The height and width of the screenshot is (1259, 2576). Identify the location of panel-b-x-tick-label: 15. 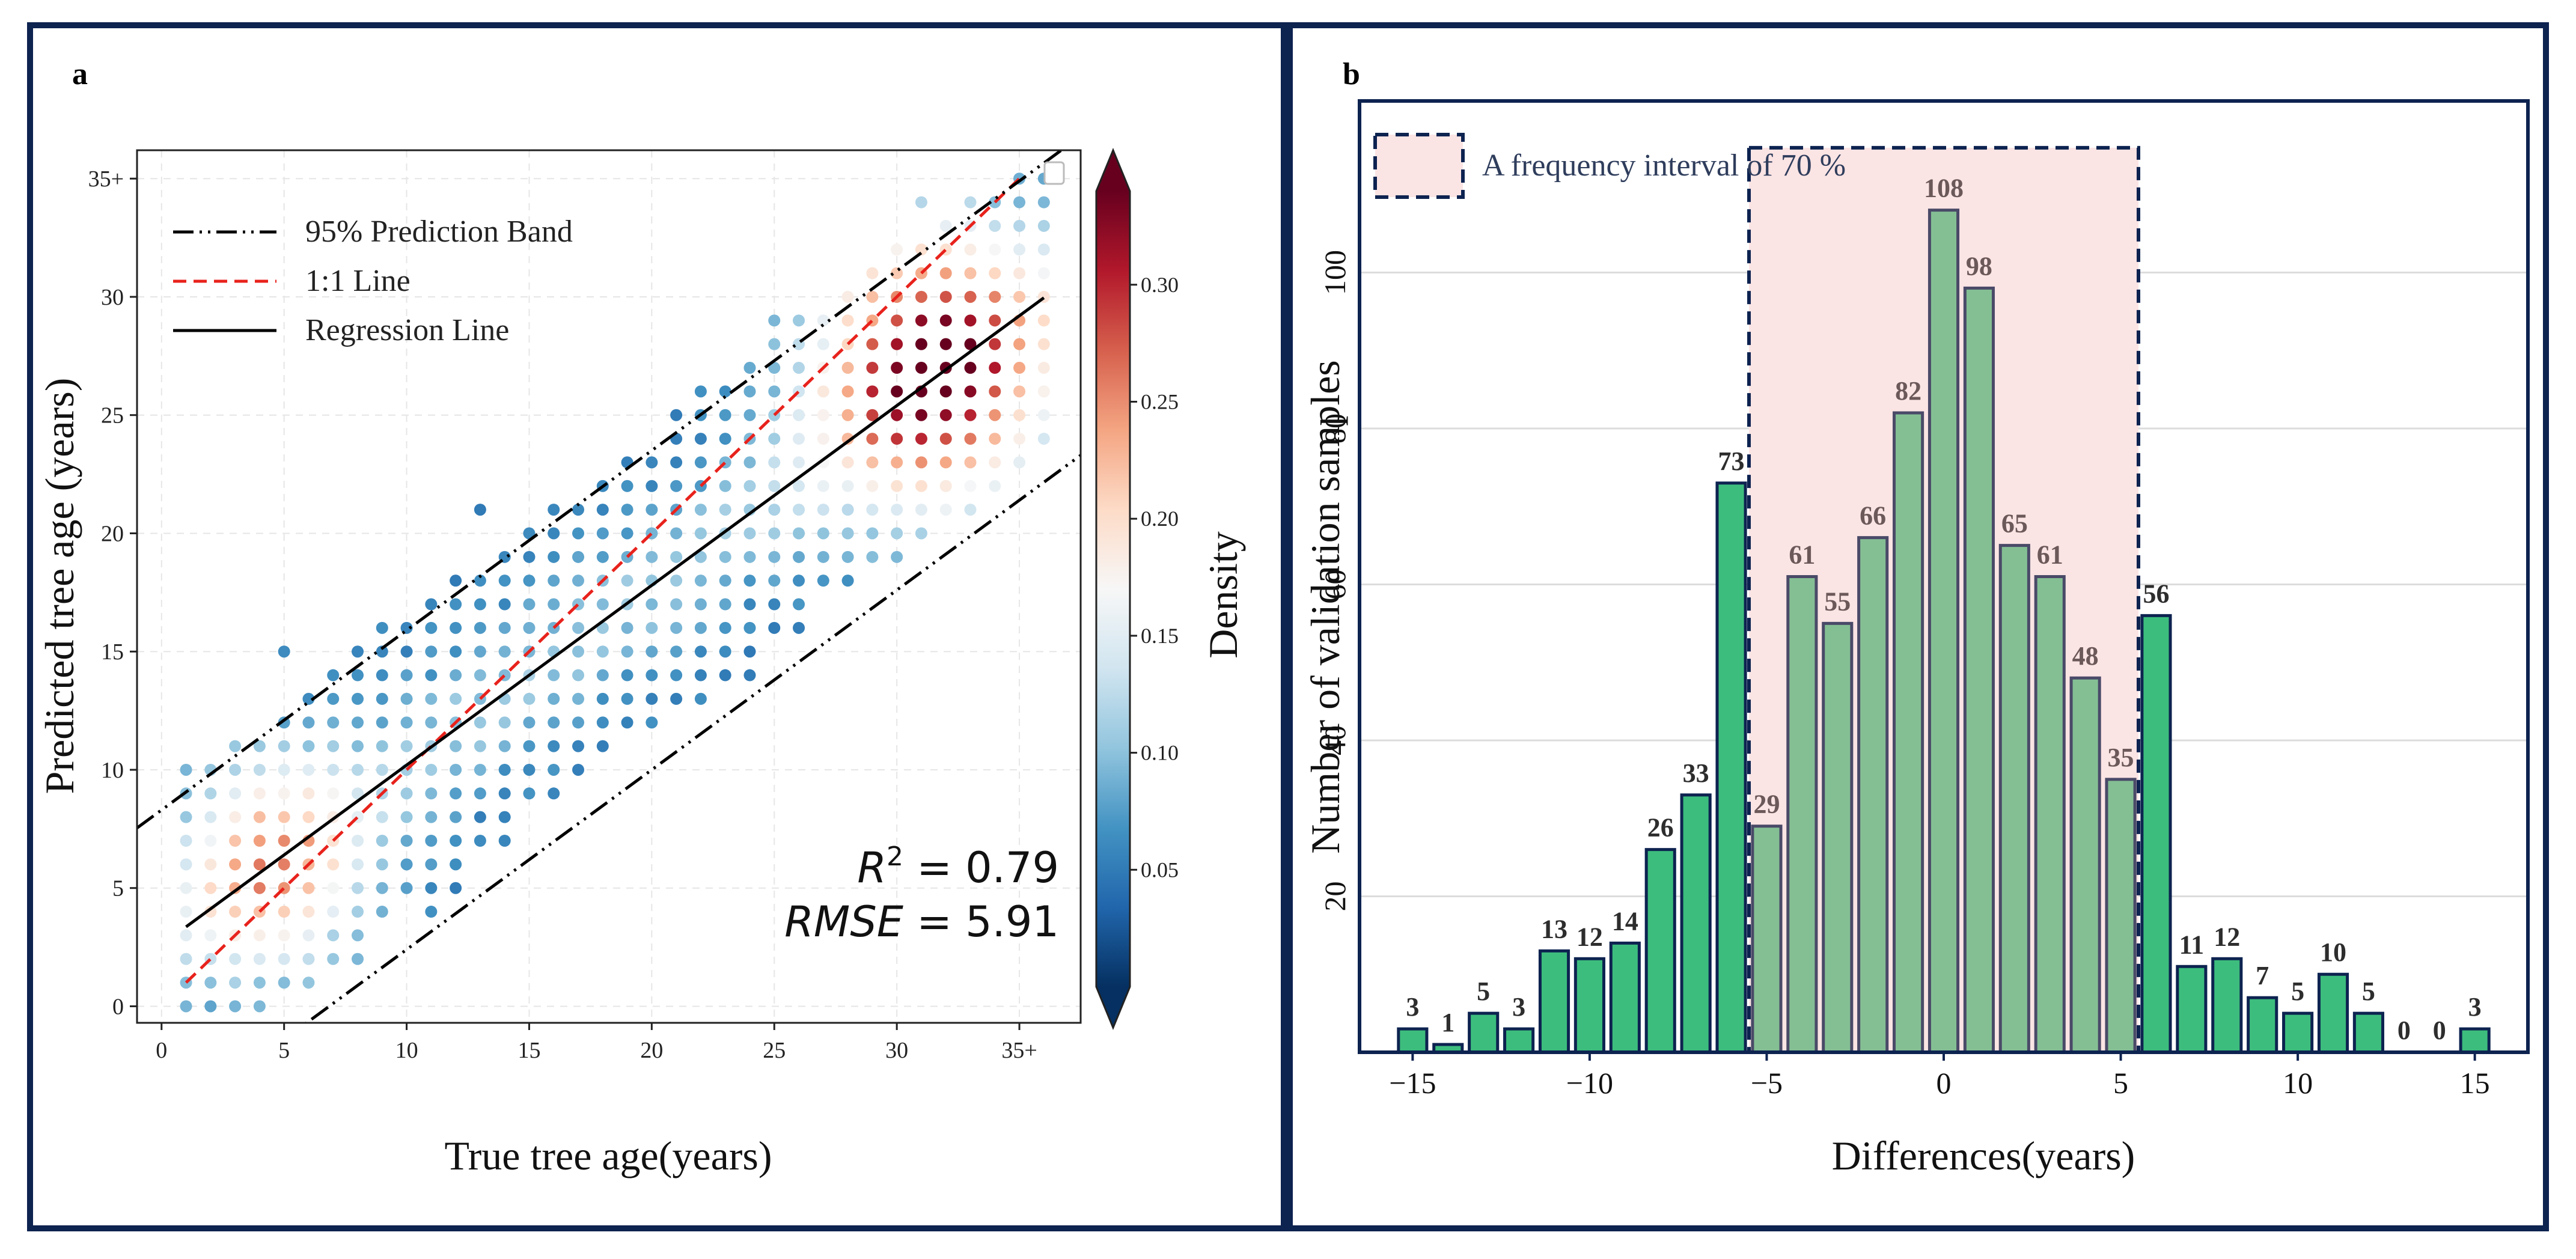
(2475, 1083).